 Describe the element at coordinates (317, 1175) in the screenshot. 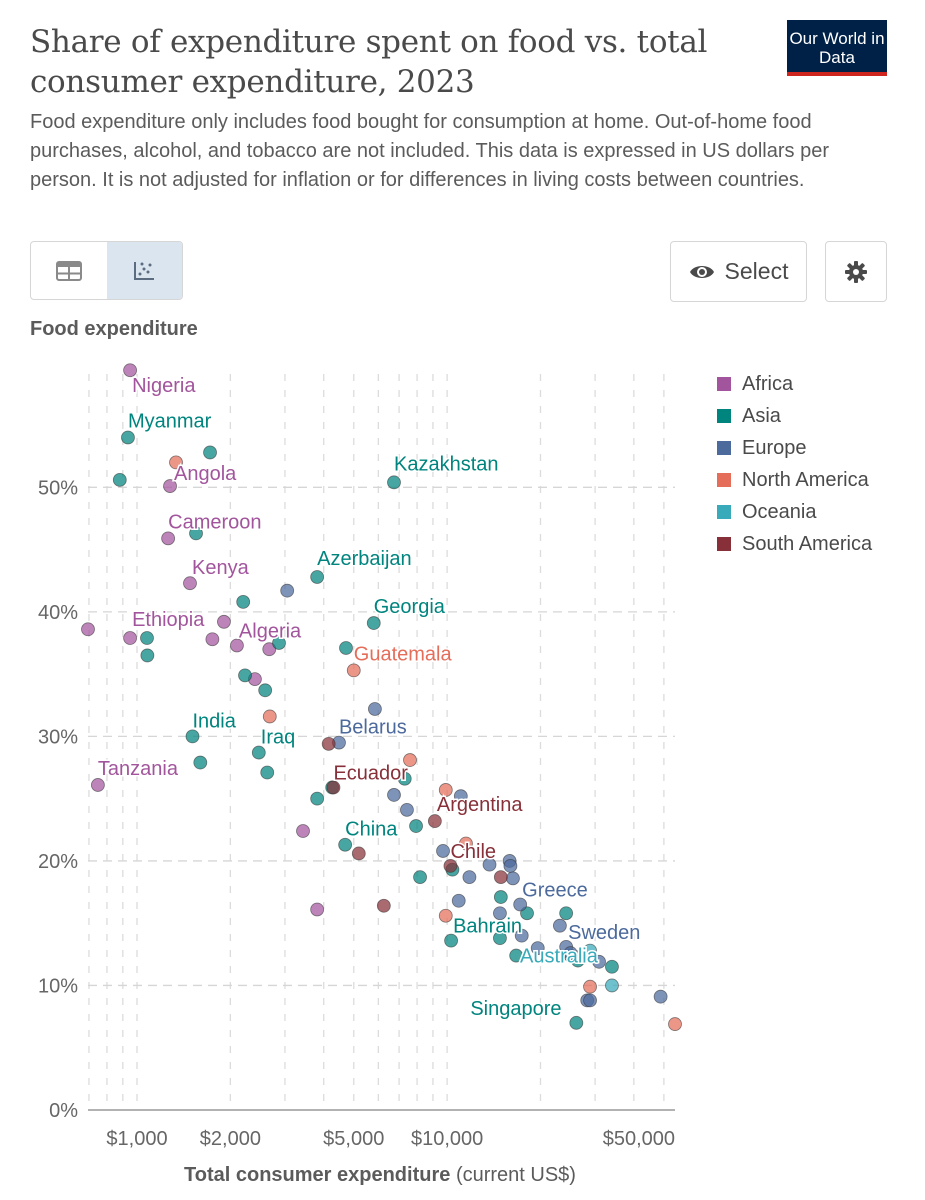

I see `x-axis-title-main: Total consumer expenditure` at that location.